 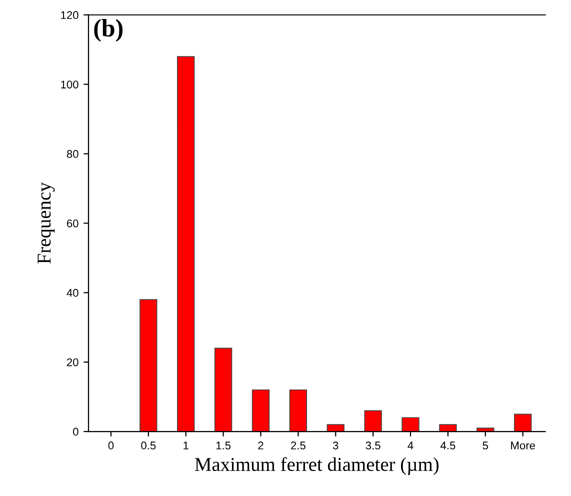 What do you see at coordinates (148, 446) in the screenshot?
I see `x-tick-label: 0.5` at bounding box center [148, 446].